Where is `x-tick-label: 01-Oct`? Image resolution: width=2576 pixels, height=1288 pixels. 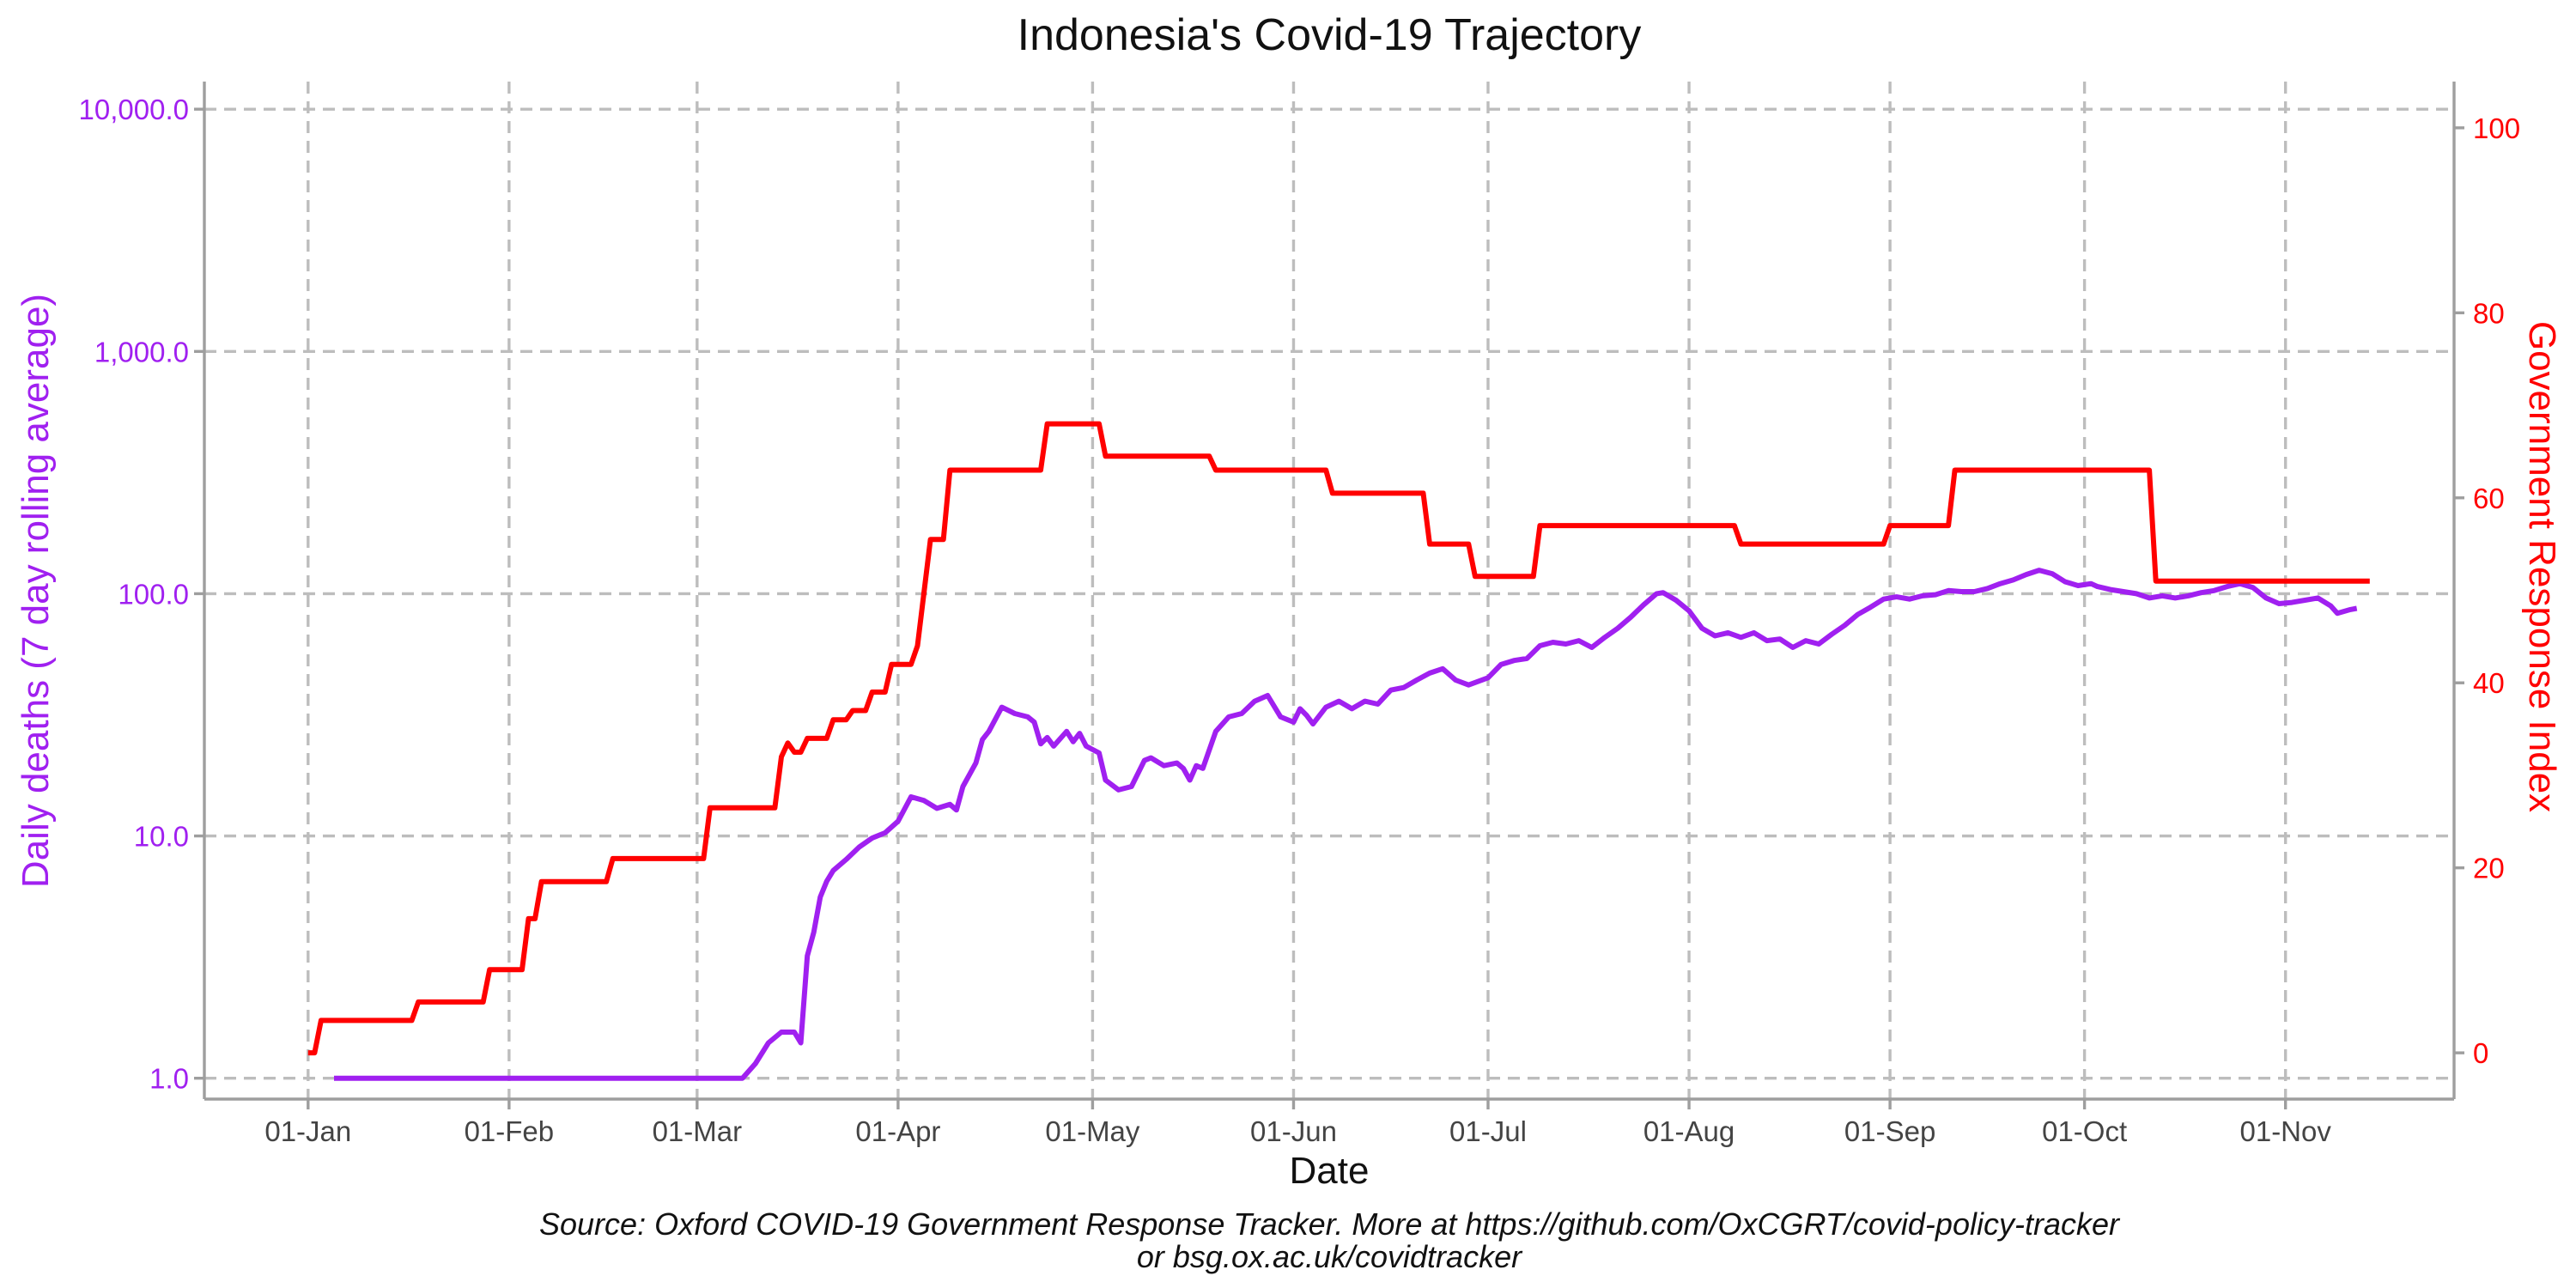
x-tick-label: 01-Oct is located at coordinates (2084, 1131).